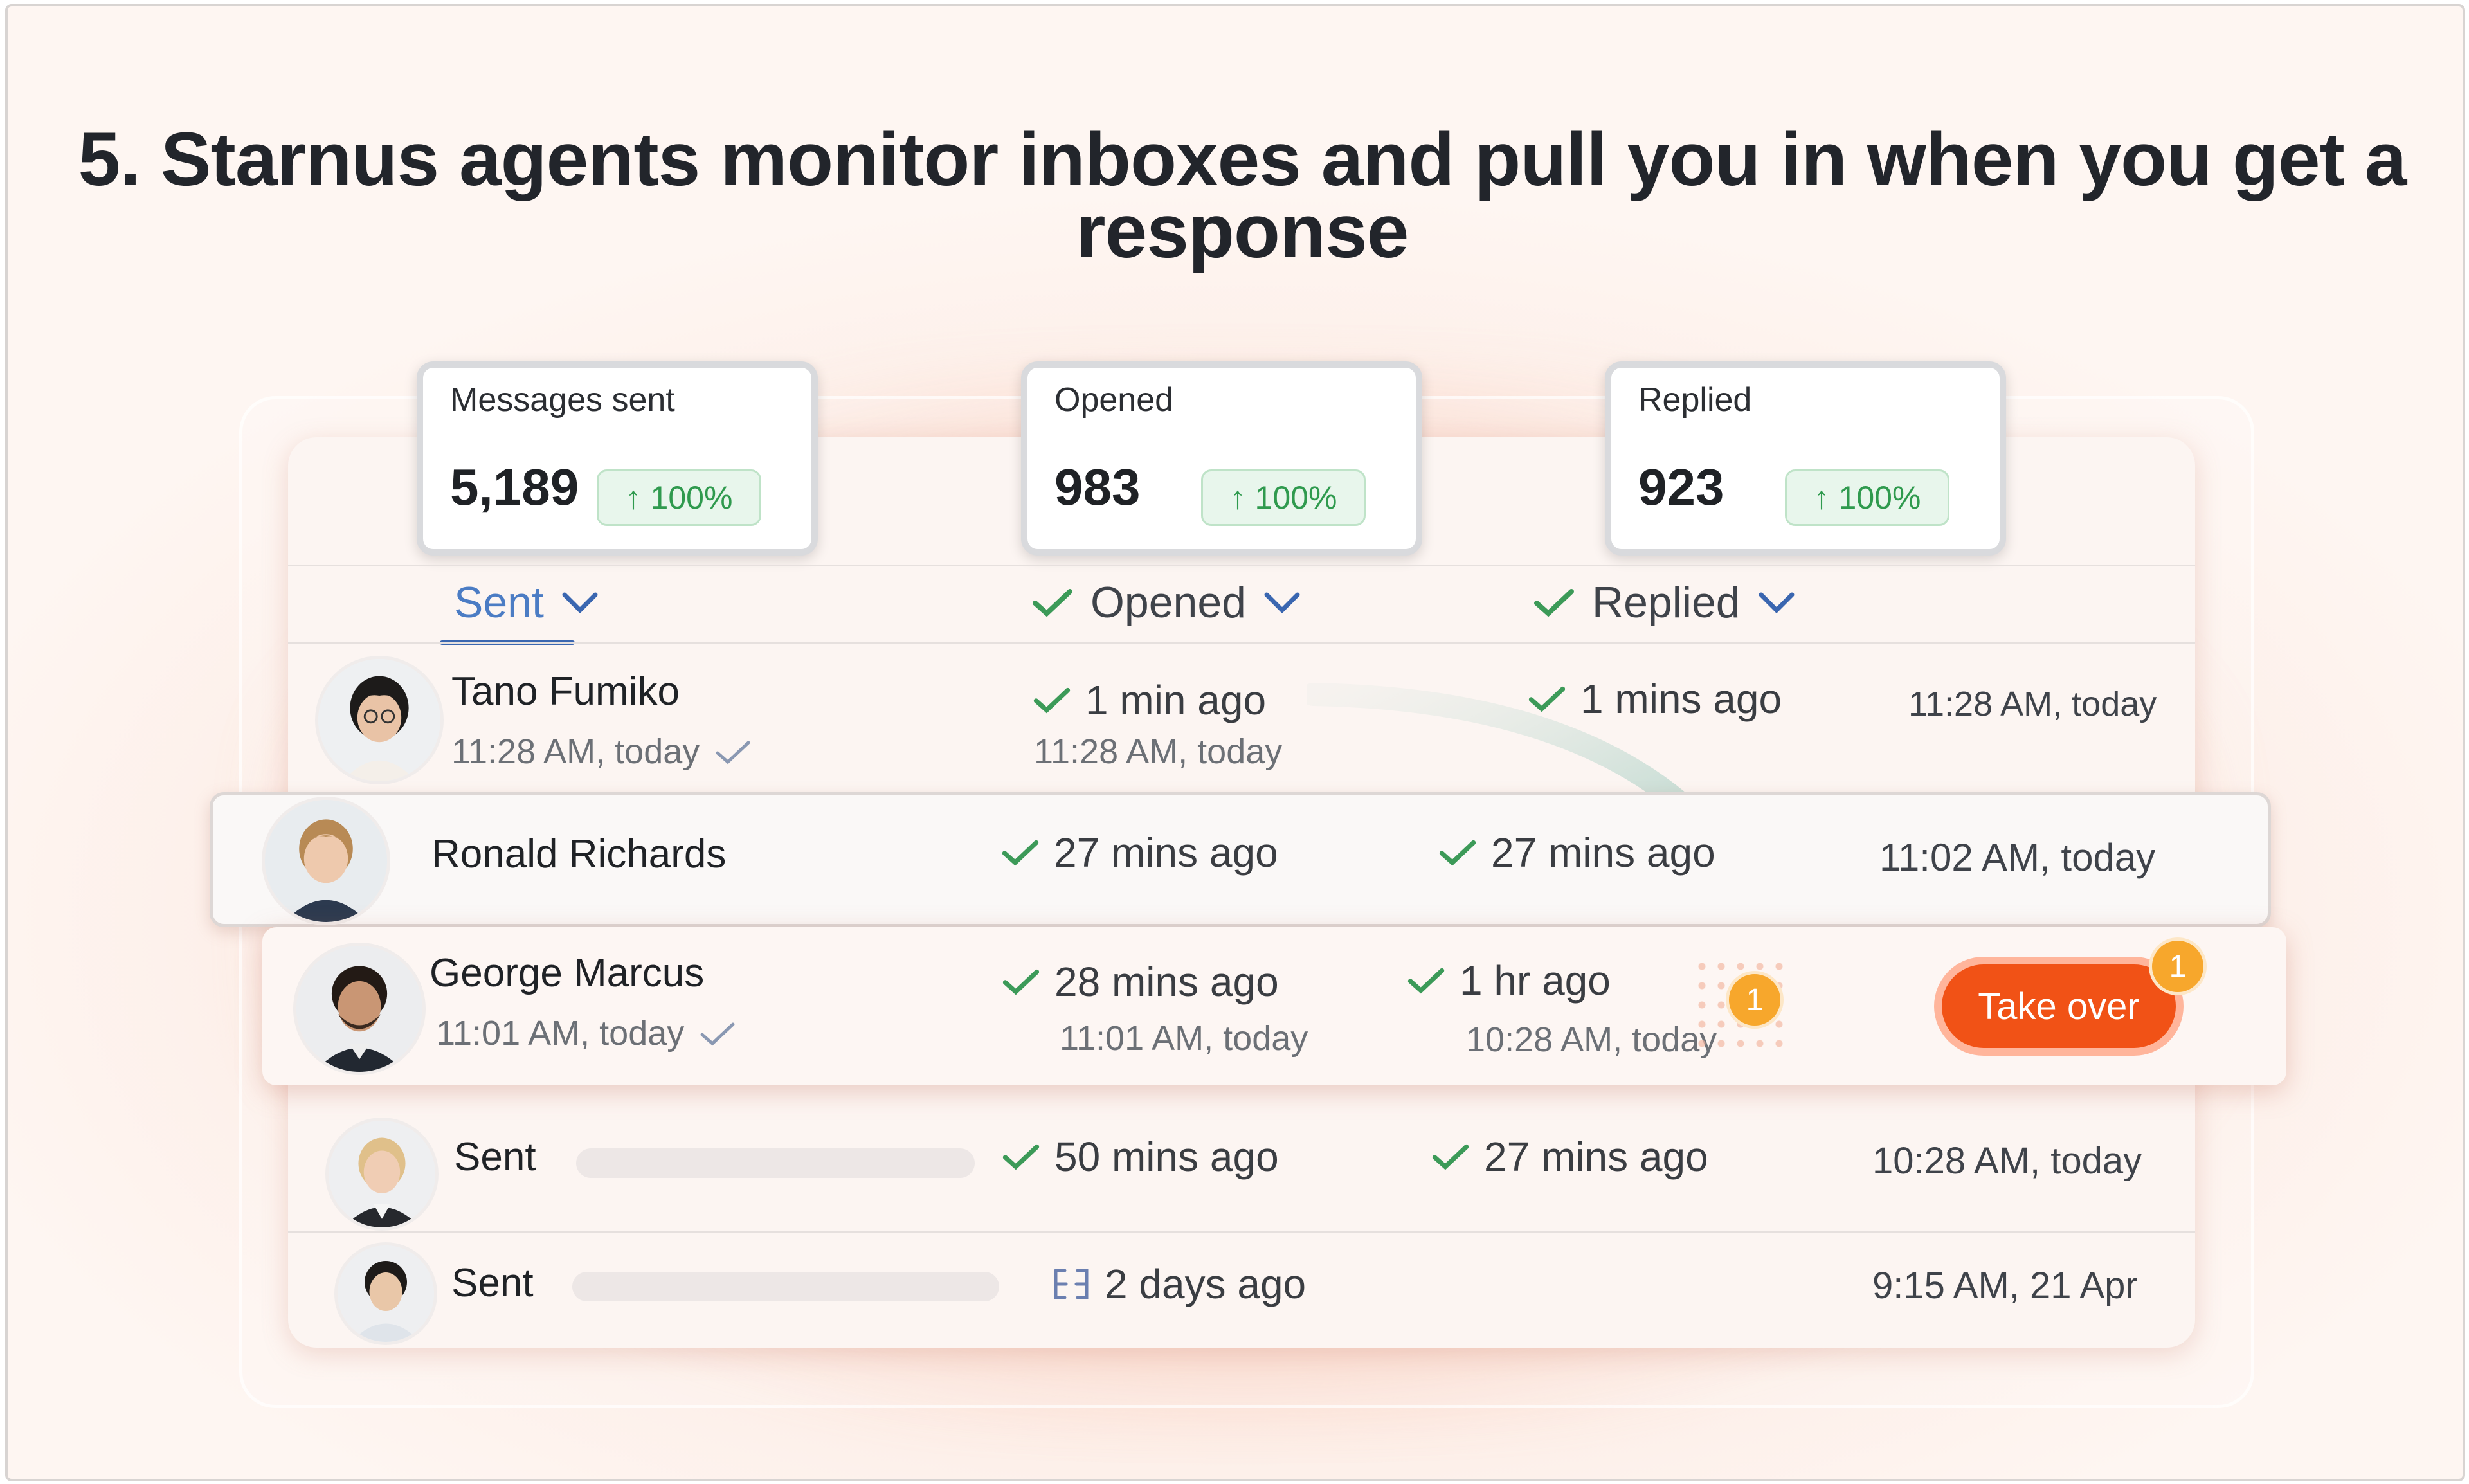  What do you see at coordinates (1591, 1039) in the screenshot?
I see `replied-time: 10:28 AM, today` at bounding box center [1591, 1039].